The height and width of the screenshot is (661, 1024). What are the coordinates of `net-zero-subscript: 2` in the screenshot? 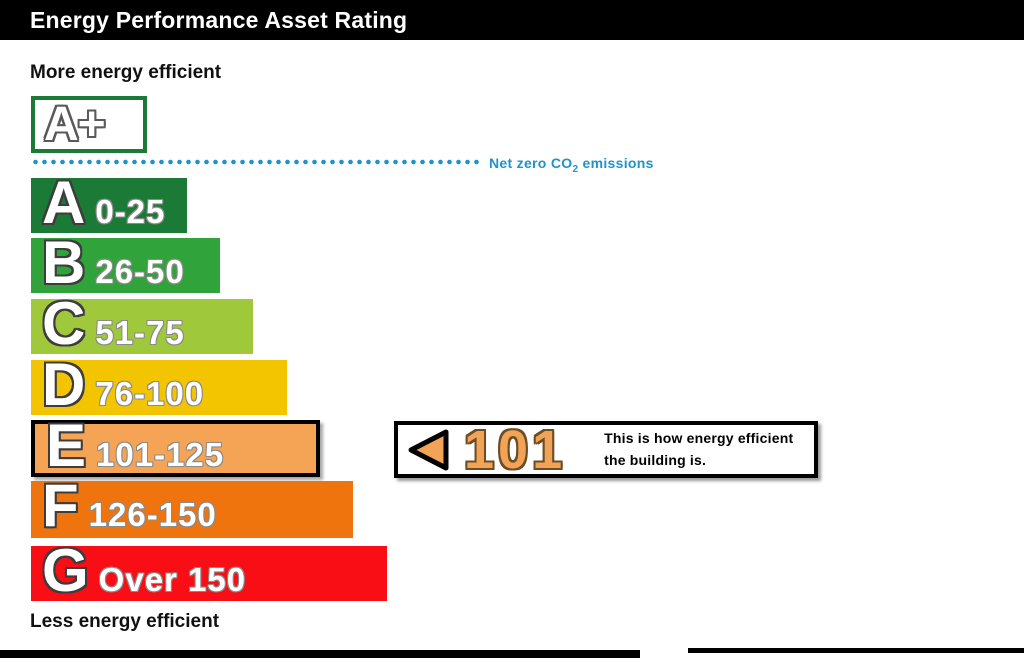 It's located at (575, 169).